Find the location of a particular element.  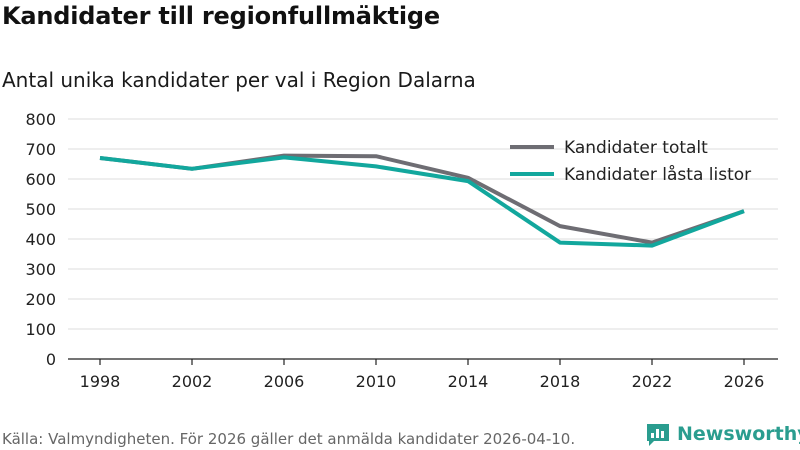

x-tick-label-2026: 2026 is located at coordinates (744, 381).